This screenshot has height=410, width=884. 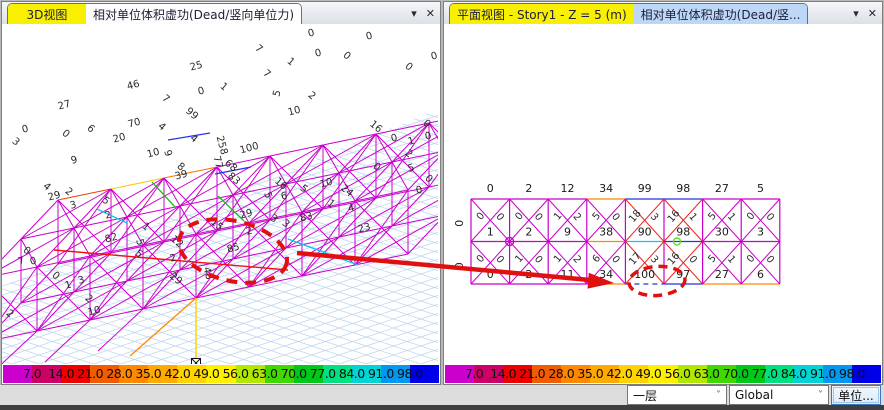 I want to click on svg-text: 70, so click(x=134, y=124).